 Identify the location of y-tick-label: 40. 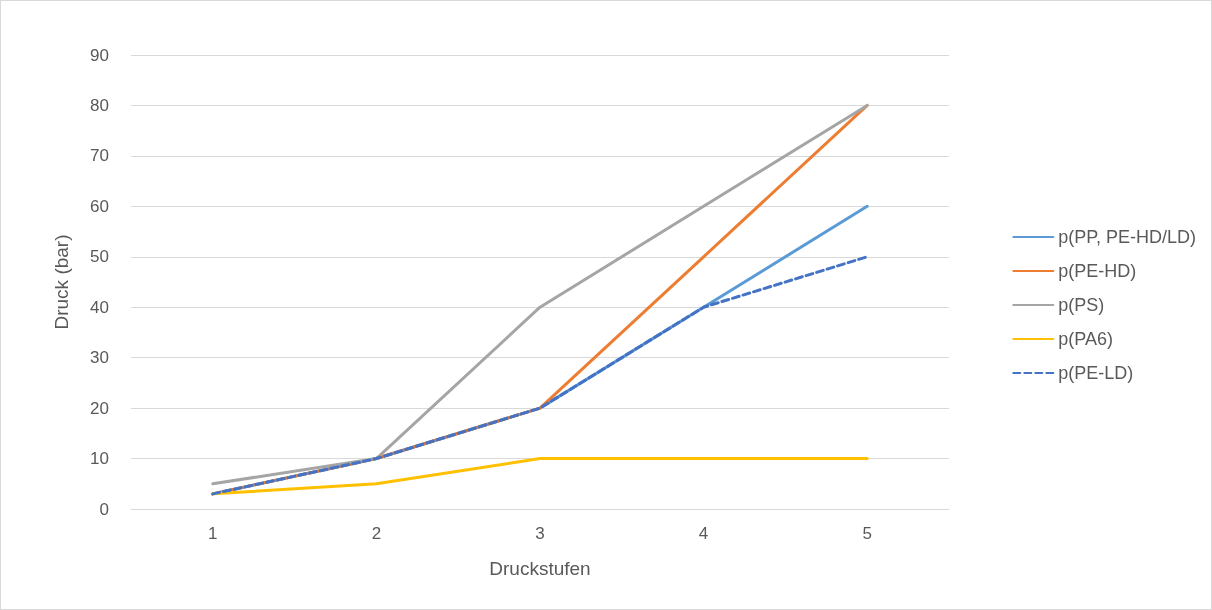
(99, 307).